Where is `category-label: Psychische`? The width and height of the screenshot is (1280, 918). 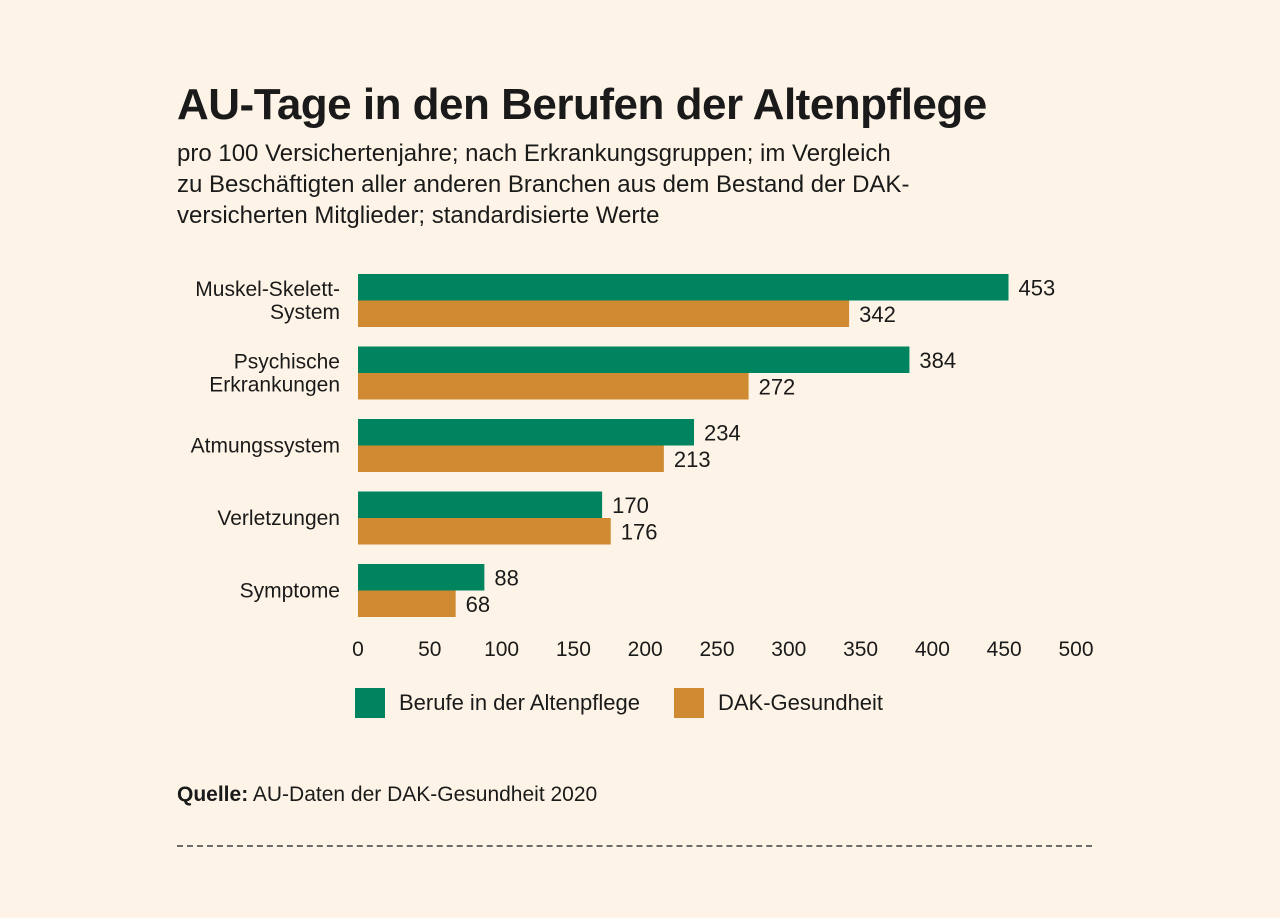
category-label: Psychische is located at coordinates (287, 362).